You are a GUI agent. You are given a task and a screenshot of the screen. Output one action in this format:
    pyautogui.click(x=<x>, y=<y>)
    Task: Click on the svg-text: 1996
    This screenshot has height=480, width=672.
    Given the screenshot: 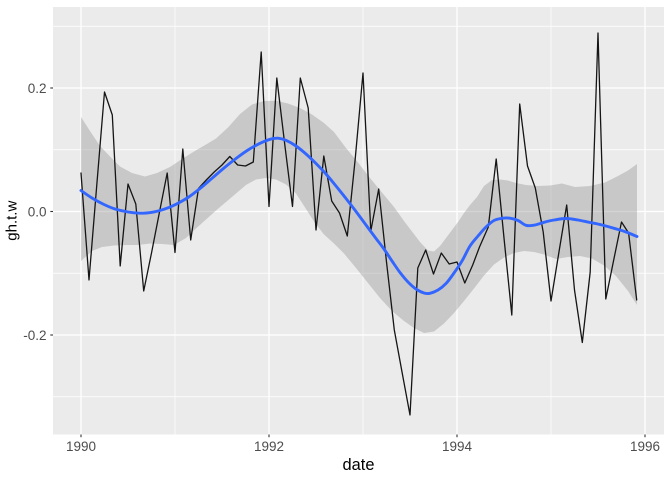 What is the action you would take?
    pyautogui.click(x=645, y=446)
    